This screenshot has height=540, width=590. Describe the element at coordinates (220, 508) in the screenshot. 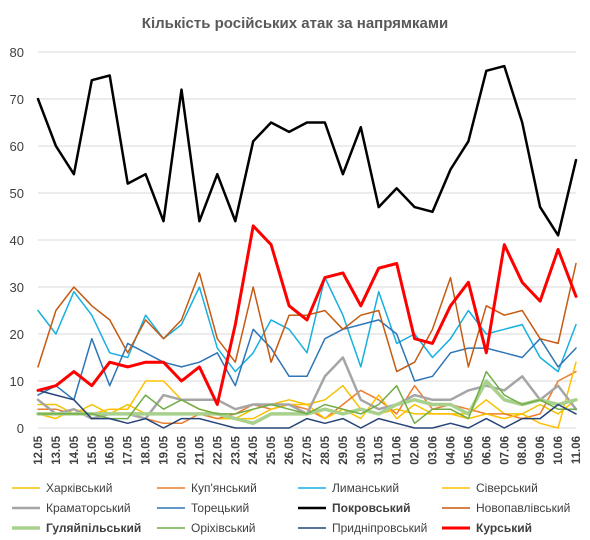

I see `legend-label: Торецький` at that location.